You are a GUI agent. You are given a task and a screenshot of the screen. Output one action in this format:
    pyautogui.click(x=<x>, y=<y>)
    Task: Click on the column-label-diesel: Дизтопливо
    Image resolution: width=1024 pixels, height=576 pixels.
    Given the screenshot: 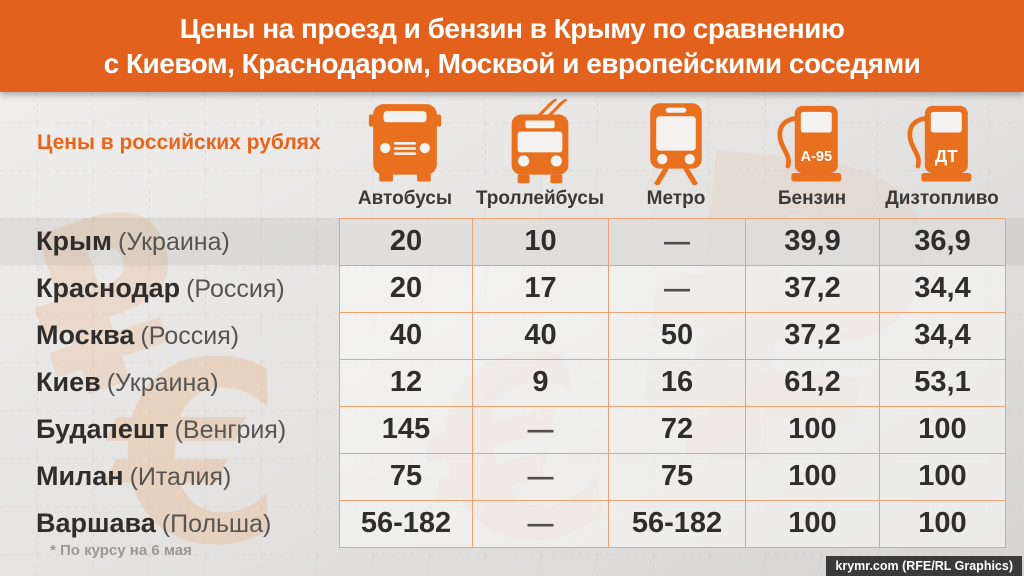 What is the action you would take?
    pyautogui.click(x=942, y=198)
    